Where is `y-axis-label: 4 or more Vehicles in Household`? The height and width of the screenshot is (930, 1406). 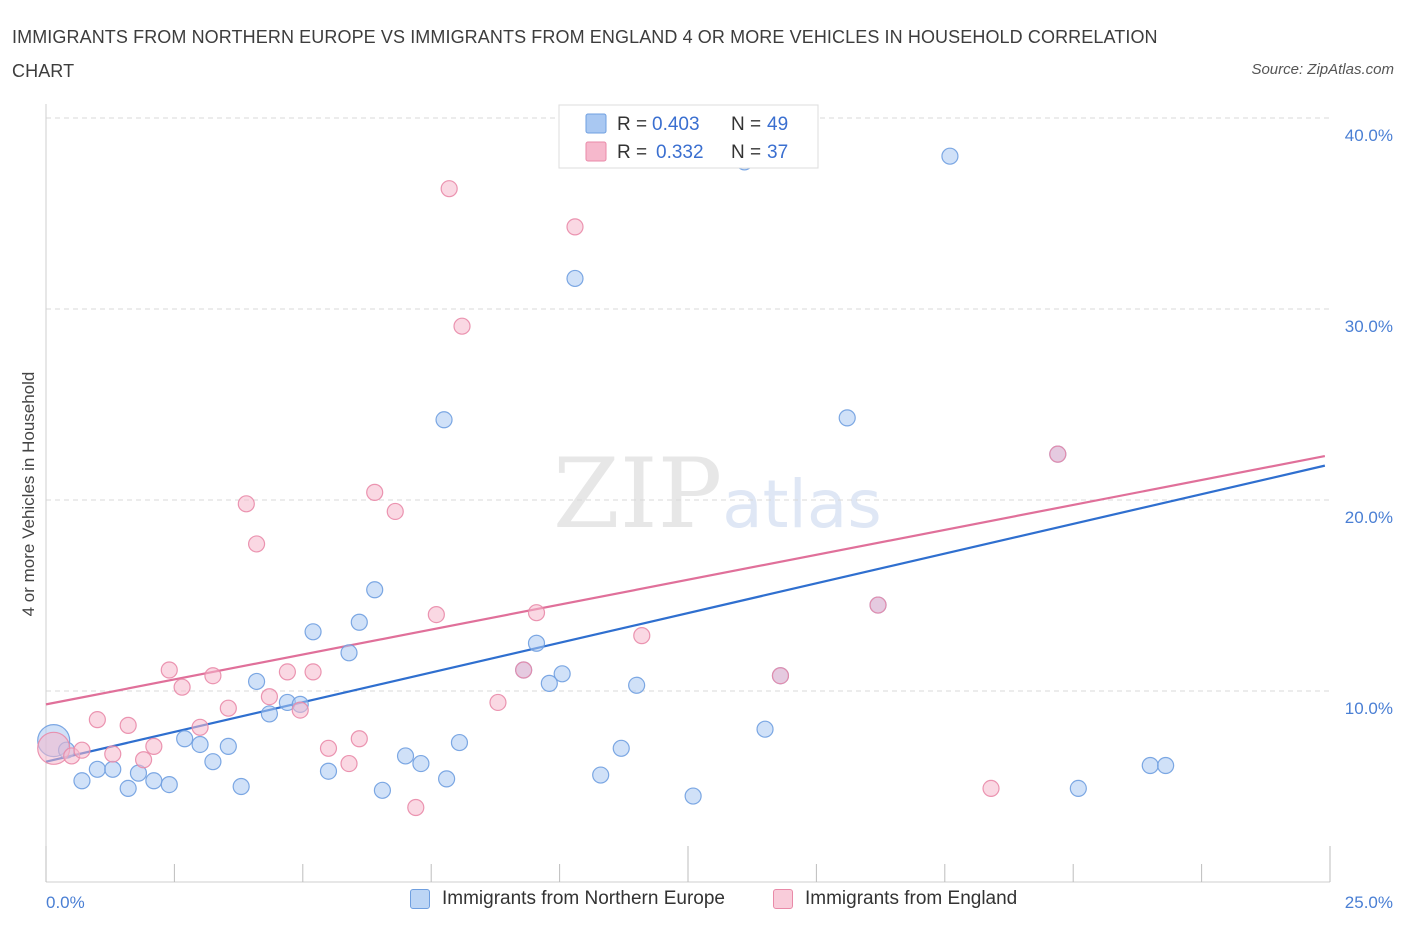
y-axis-label: 4 or more Vehicles in Household is located at coordinates (28, 494).